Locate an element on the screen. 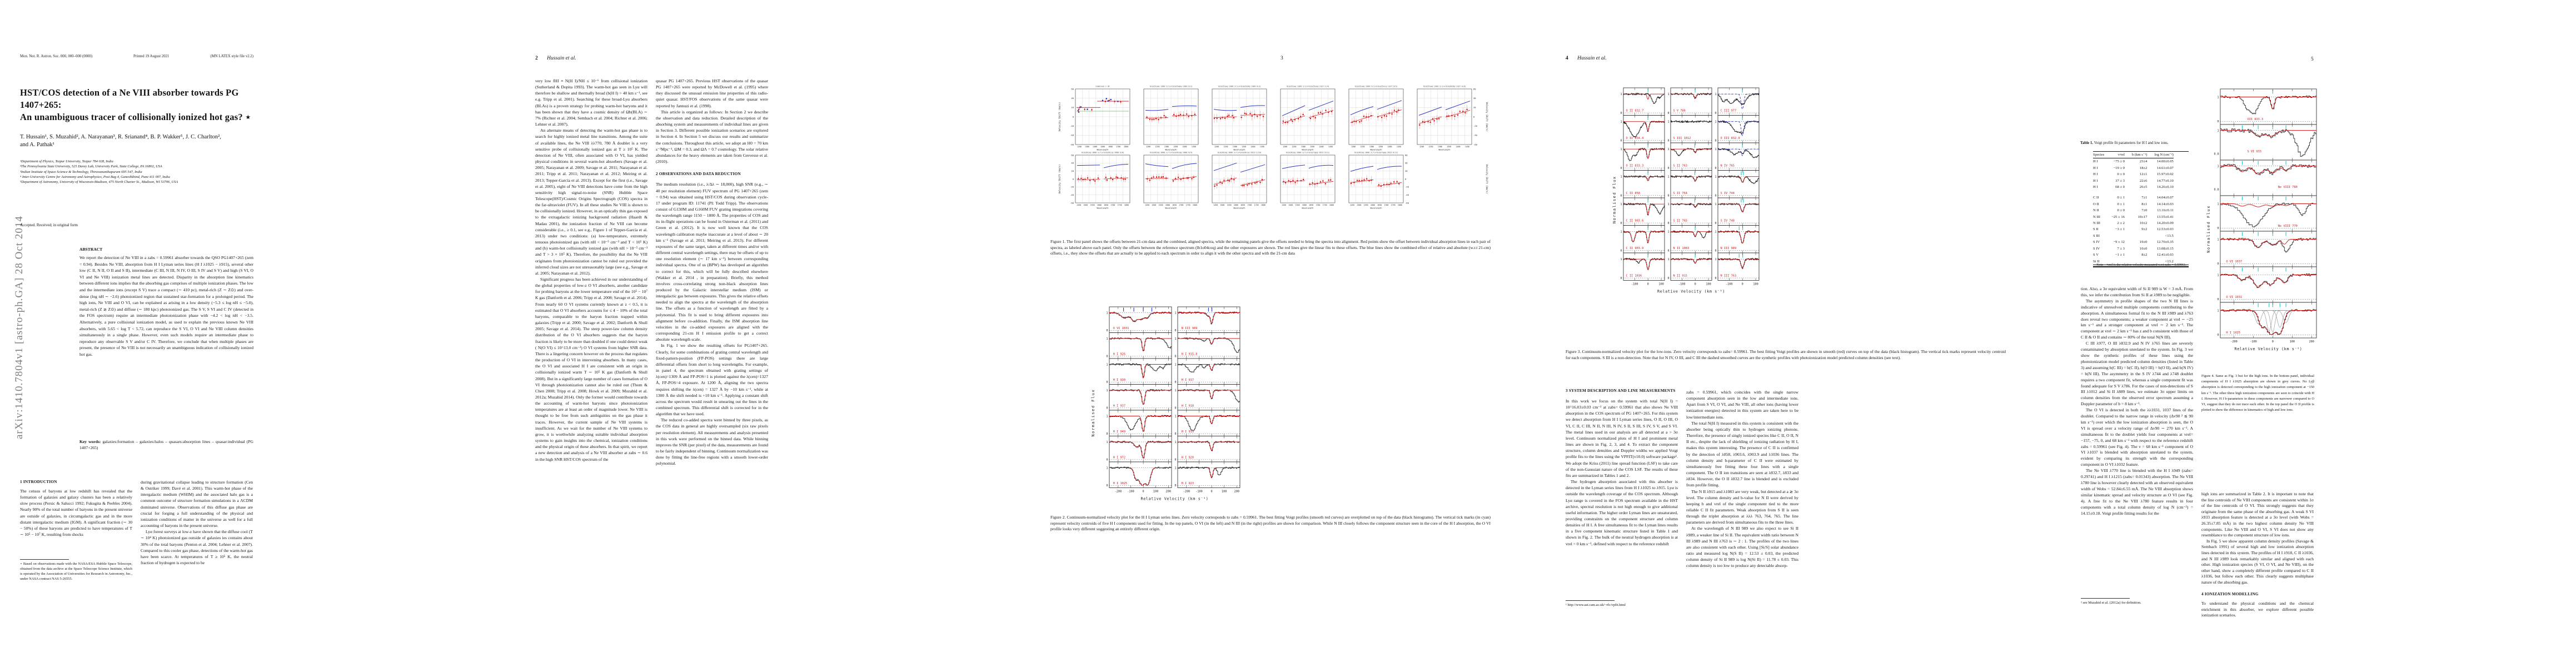  table-cell: 9±2 is located at coordinates (2144, 229).